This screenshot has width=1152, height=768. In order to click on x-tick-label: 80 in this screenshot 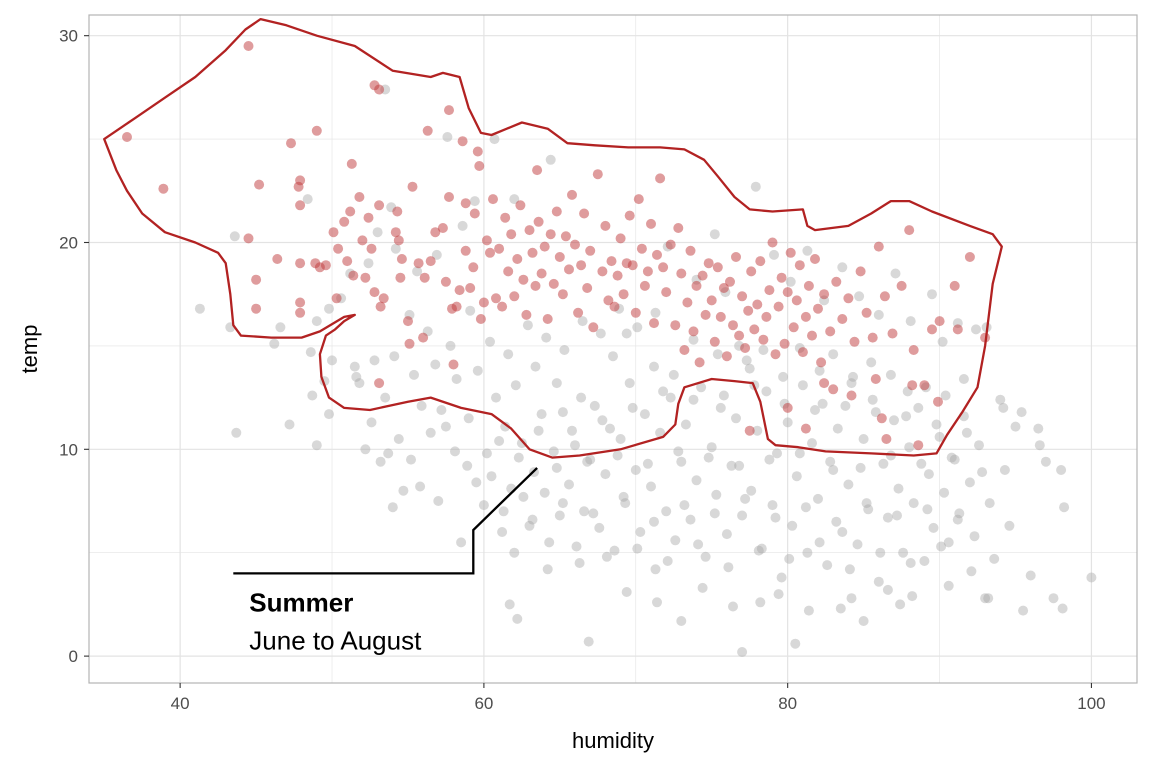, I will do `click(787, 703)`.